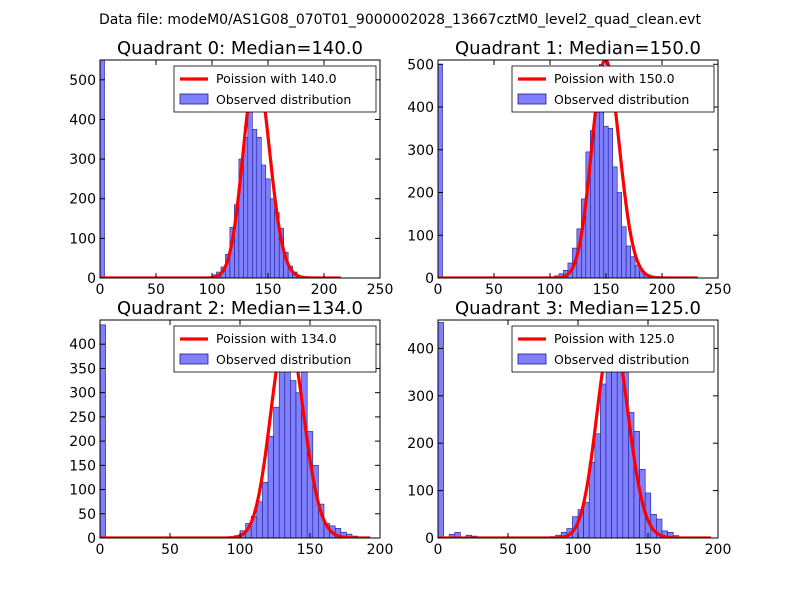 This screenshot has width=800, height=600. I want to click on y-tick-label: 50, so click(87, 515).